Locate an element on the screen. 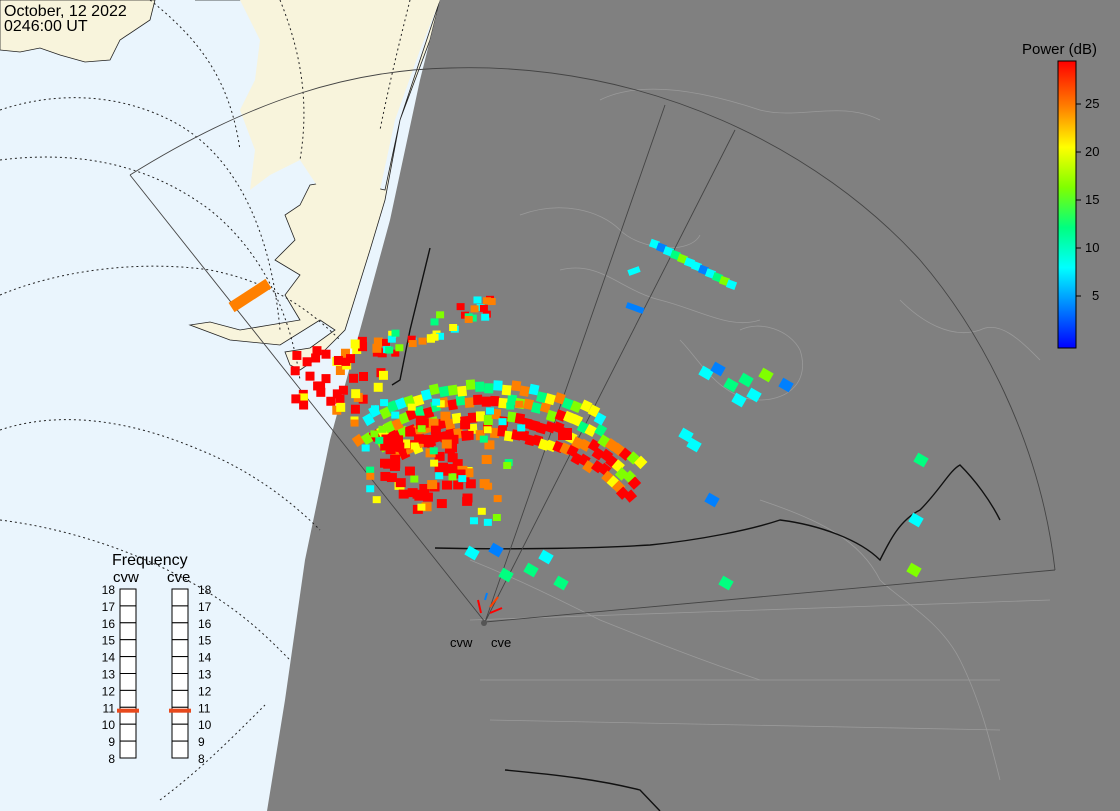 This screenshot has width=1120, height=811. frequency-scale-label: 14 is located at coordinates (109, 658).